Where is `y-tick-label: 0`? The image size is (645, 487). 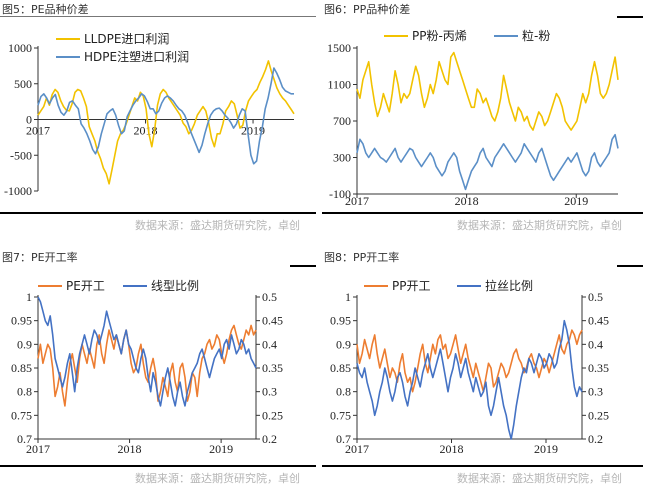 y-tick-label: 0 is located at coordinates (29, 120).